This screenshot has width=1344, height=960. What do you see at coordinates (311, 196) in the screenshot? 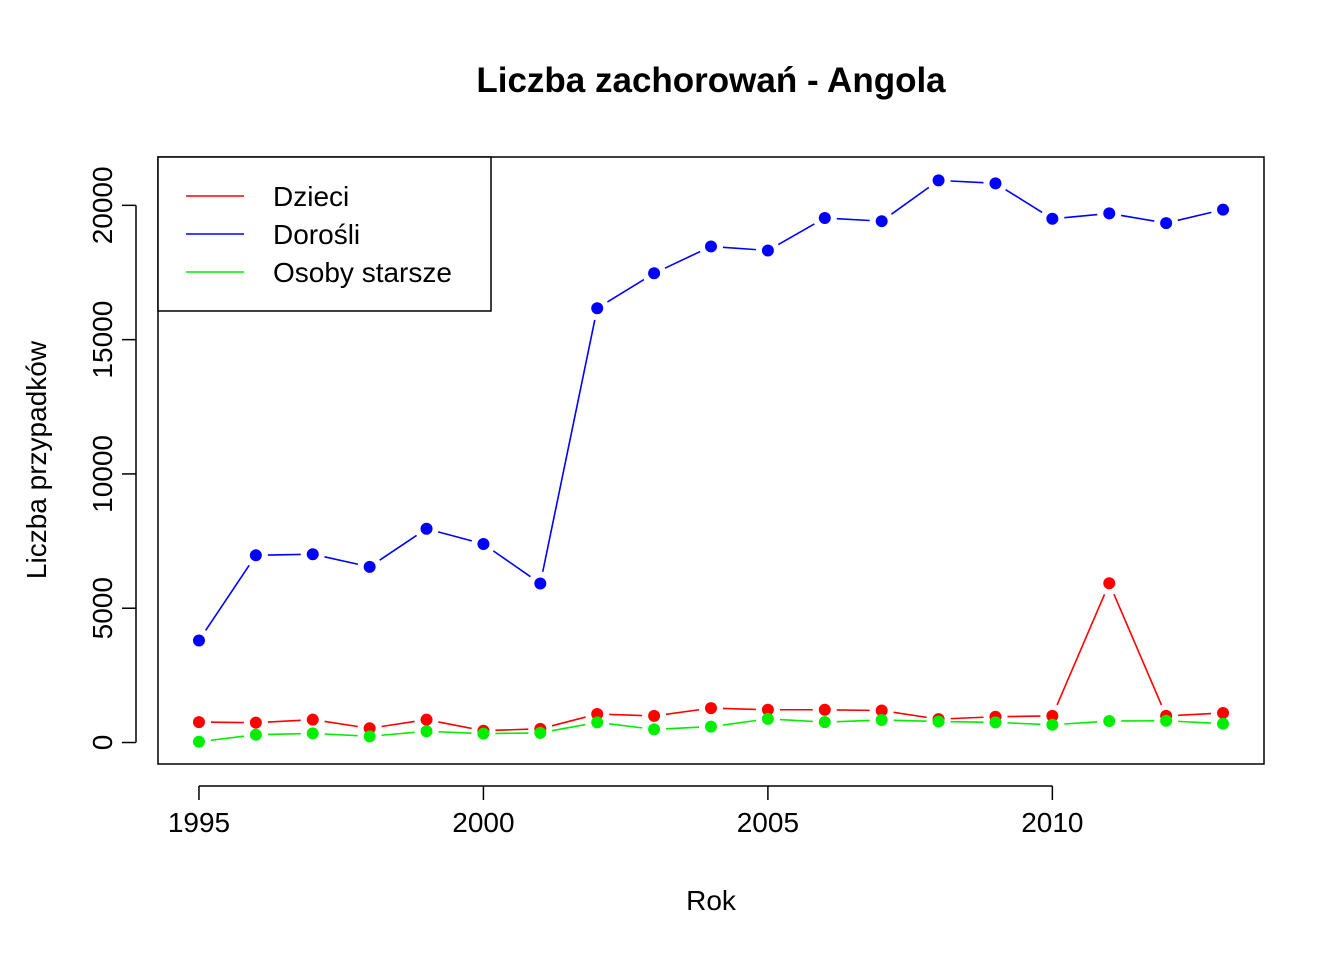
I see `legend-label: Dzieci` at bounding box center [311, 196].